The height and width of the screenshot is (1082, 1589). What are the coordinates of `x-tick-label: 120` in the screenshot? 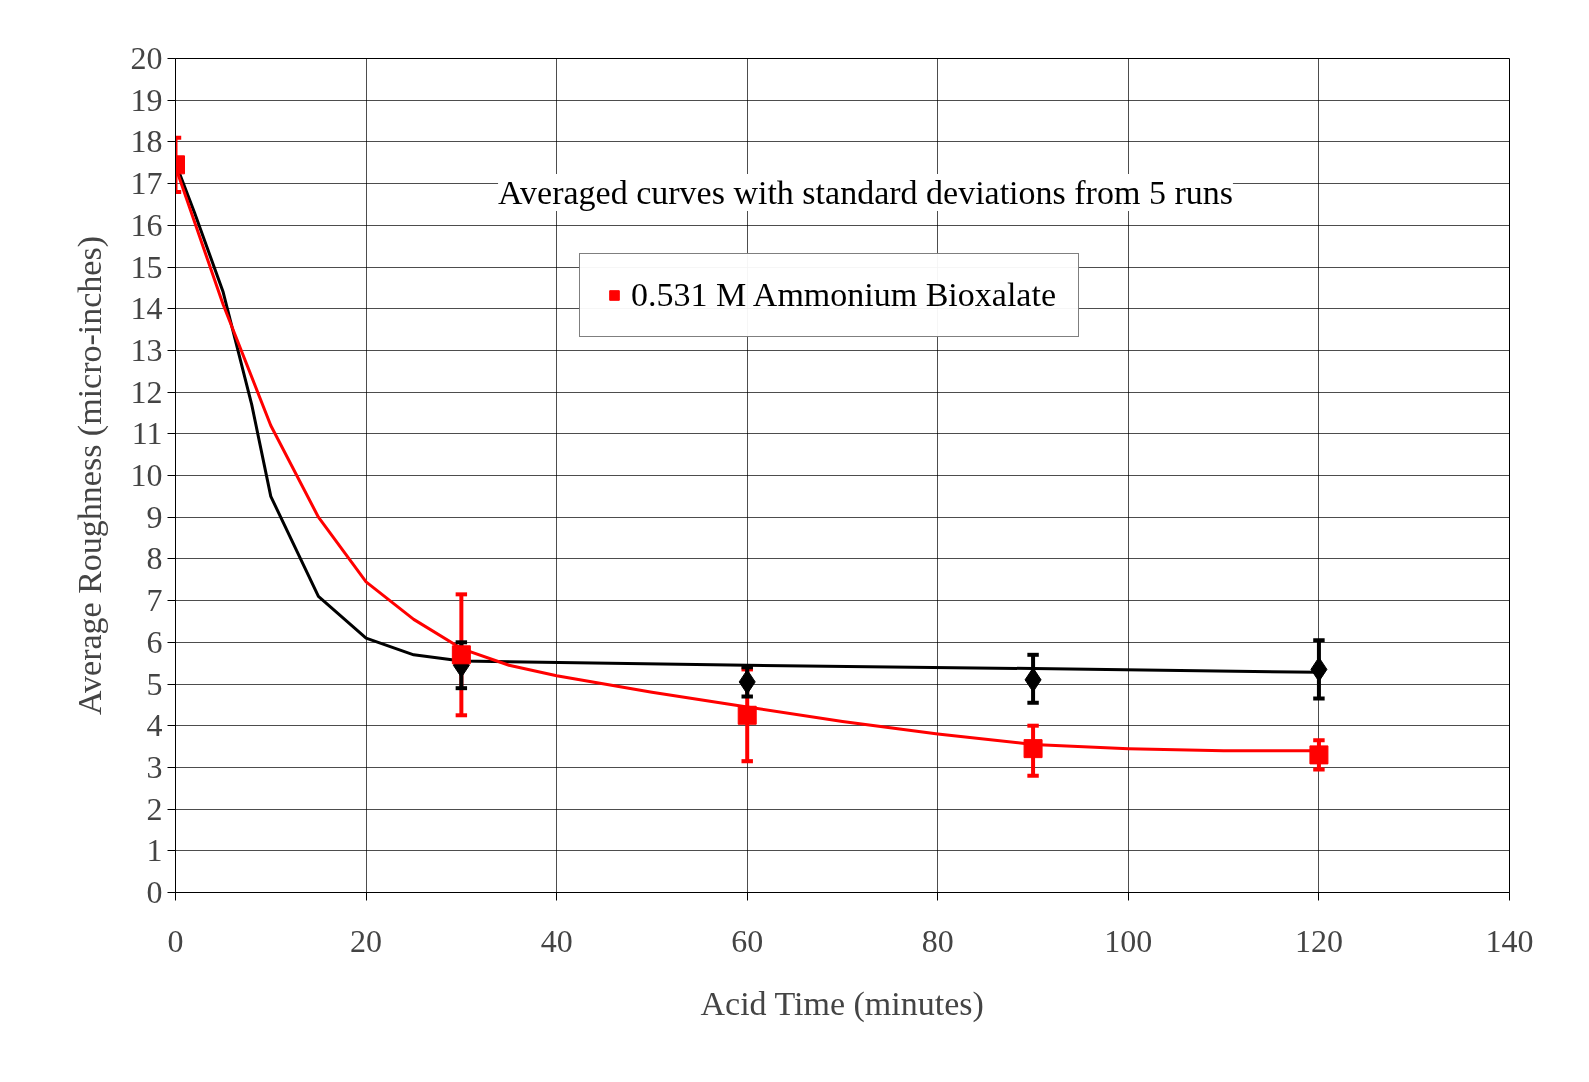 It's located at (1318, 940).